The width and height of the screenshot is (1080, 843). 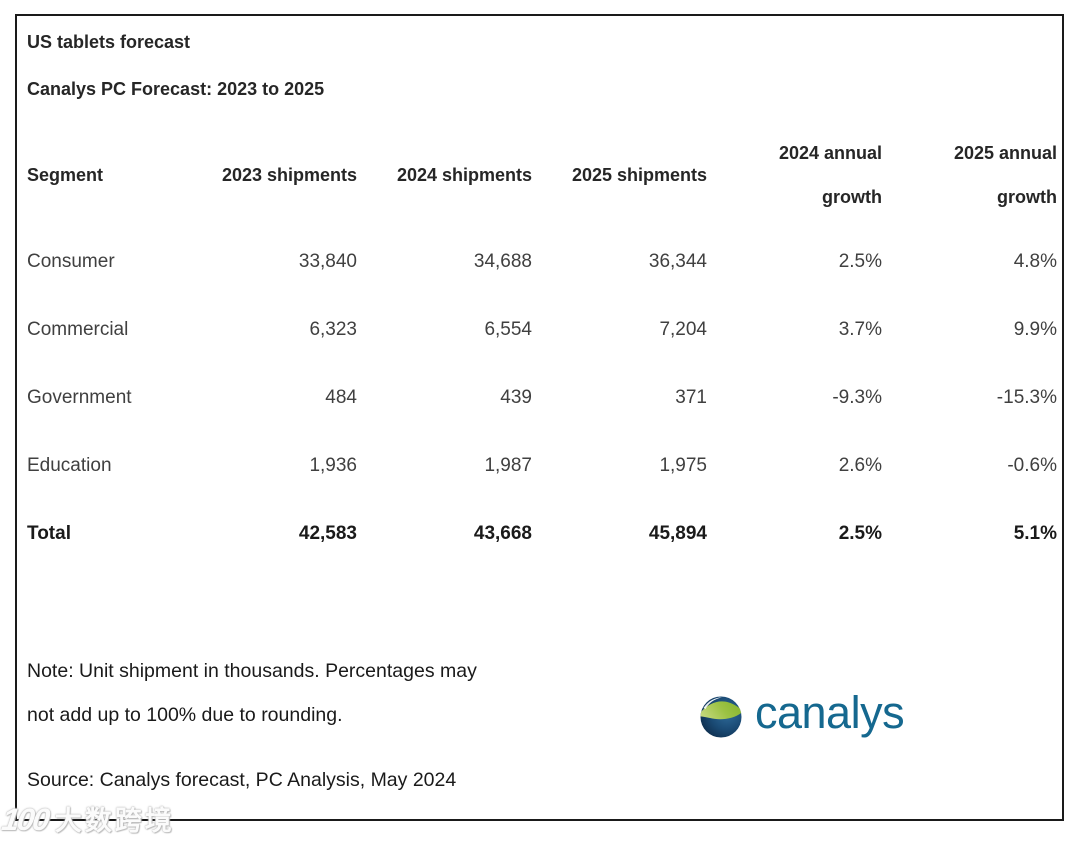 What do you see at coordinates (683, 465) in the screenshot?
I see `cell-2025: 1,975` at bounding box center [683, 465].